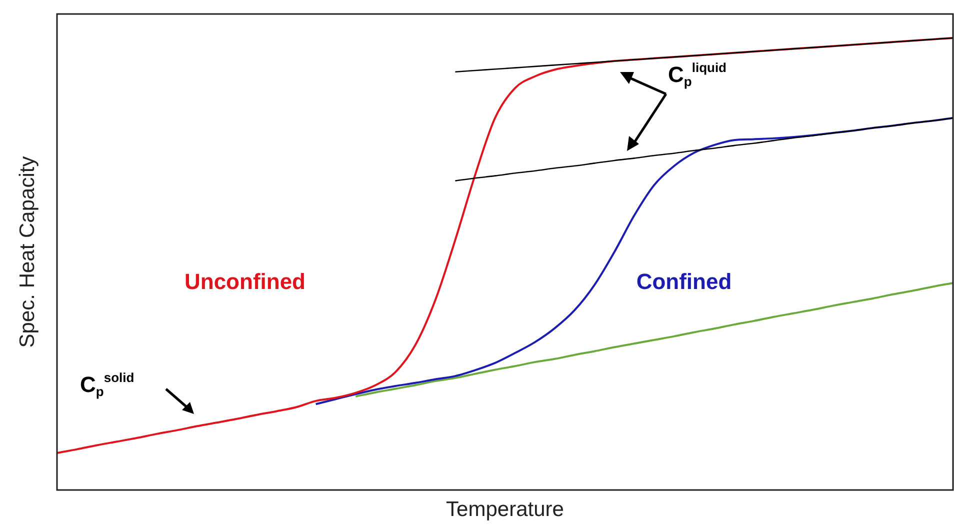 The height and width of the screenshot is (526, 954). Describe the element at coordinates (28, 252) in the screenshot. I see `y-axis-title: Spec. Heat Capacity` at that location.